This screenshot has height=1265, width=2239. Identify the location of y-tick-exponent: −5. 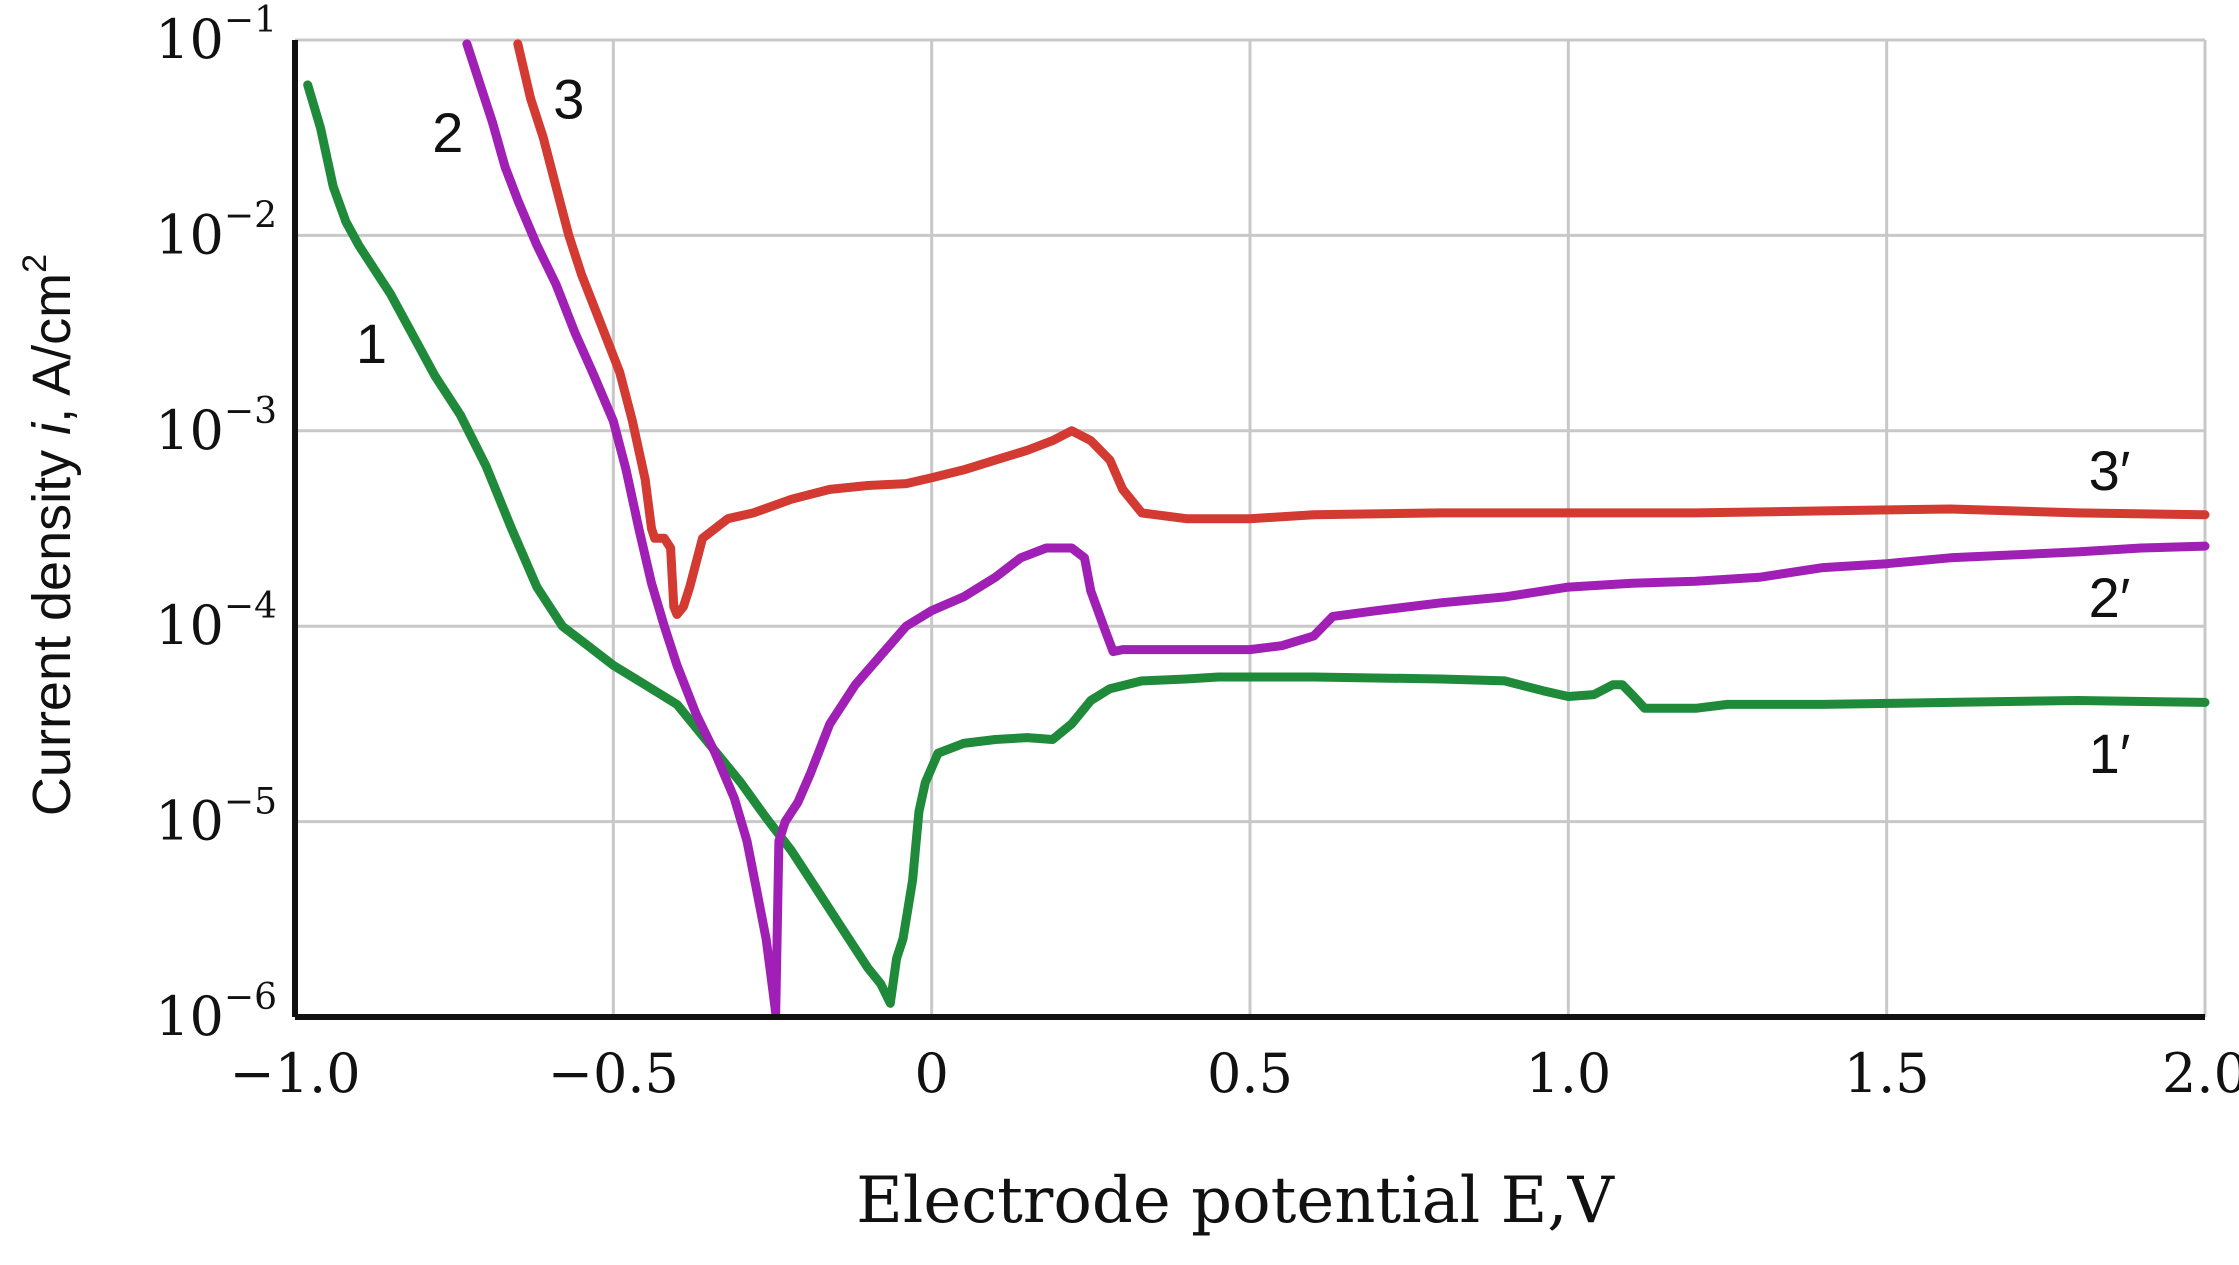
(250, 802).